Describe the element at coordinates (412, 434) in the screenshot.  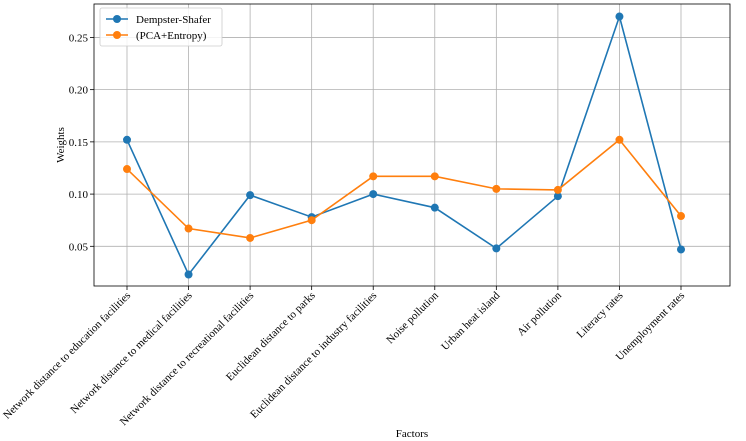
I see `x-axis-title: Factors` at that location.